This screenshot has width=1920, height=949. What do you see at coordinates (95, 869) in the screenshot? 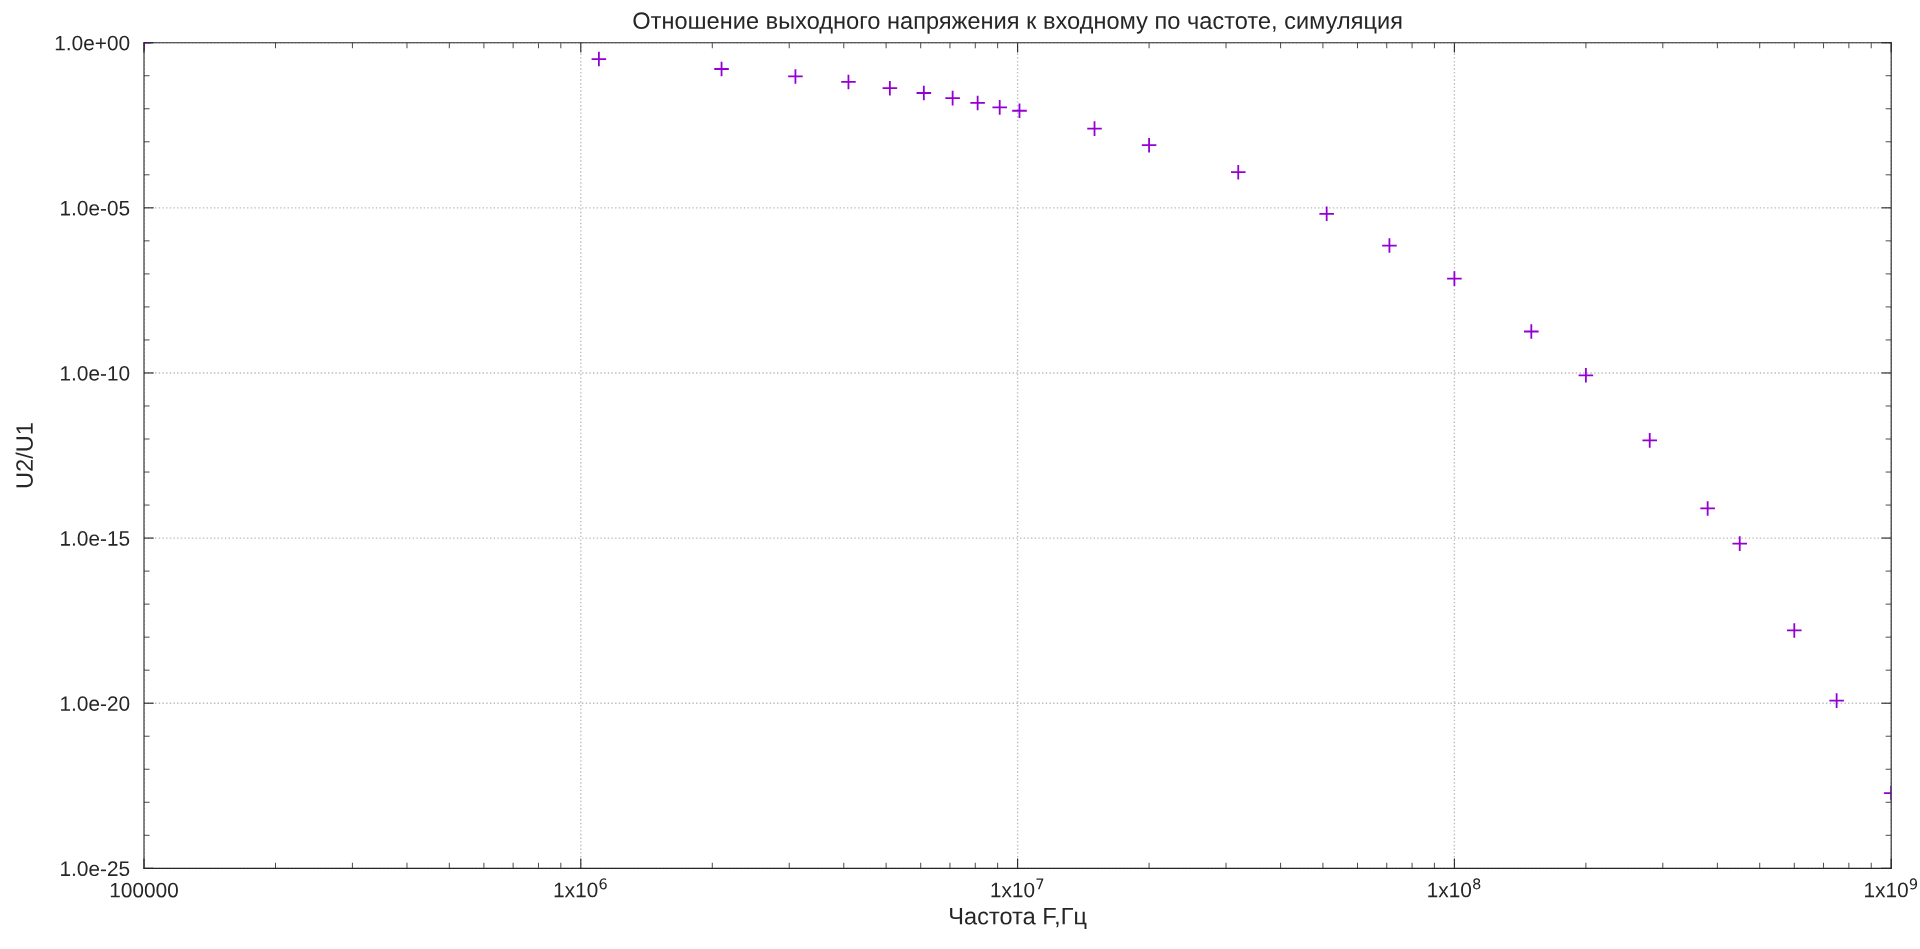
I see `y-tick-label: 1.0e-25` at bounding box center [95, 869].